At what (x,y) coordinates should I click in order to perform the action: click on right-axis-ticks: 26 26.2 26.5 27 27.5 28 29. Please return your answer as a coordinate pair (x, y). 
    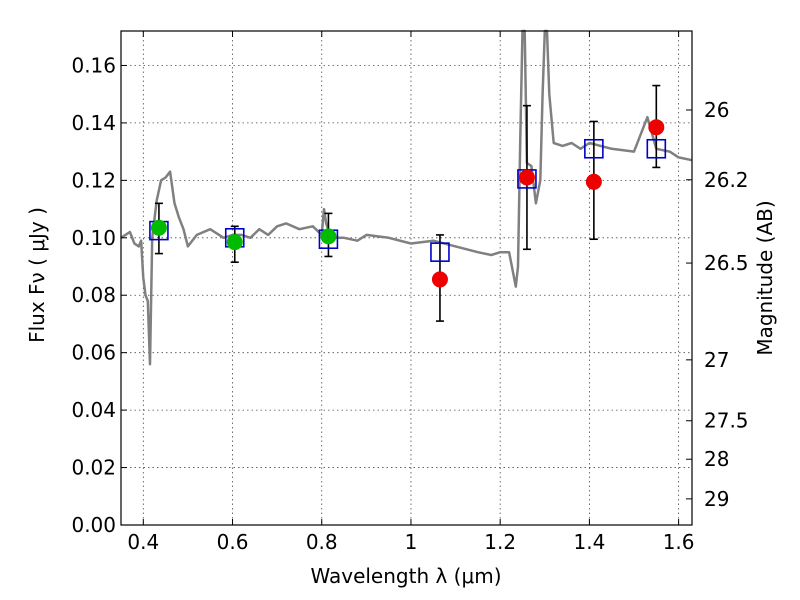
    Looking at the image, I should click on (717, 304).